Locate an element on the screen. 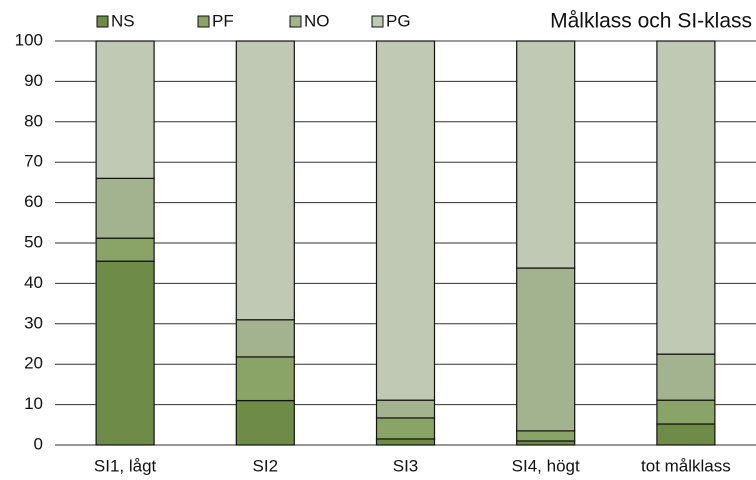  y-tick-label: 50 is located at coordinates (33, 241).